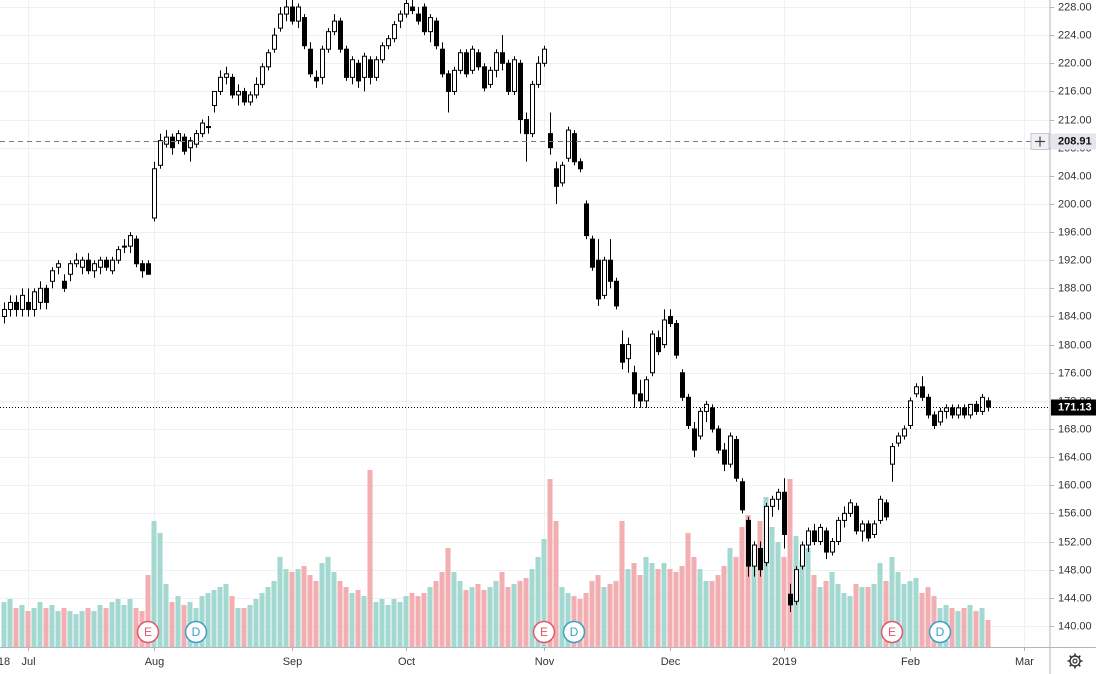 This screenshot has width=1096, height=674. Describe the element at coordinates (545, 662) in the screenshot. I see `x-tick-label: Nov` at that location.